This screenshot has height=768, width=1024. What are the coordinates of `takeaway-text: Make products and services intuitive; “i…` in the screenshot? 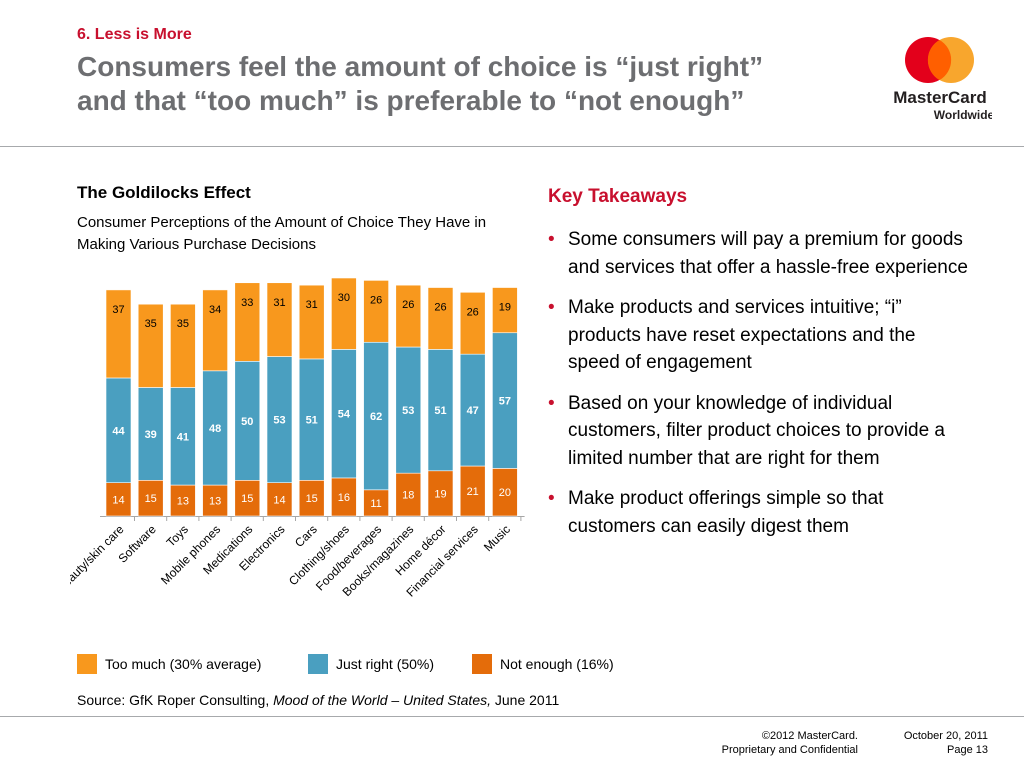 It's located at (742, 335).